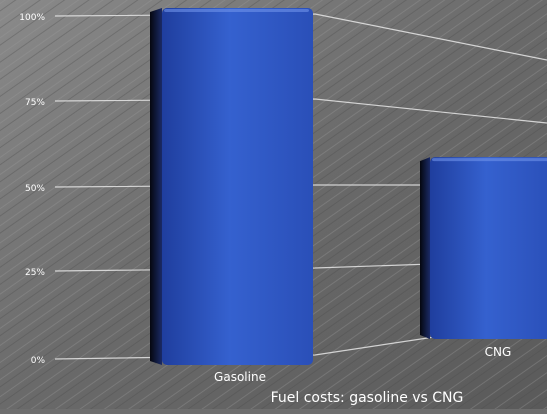 The image size is (547, 414). I want to click on y-tick-label: 25%, so click(35, 273).